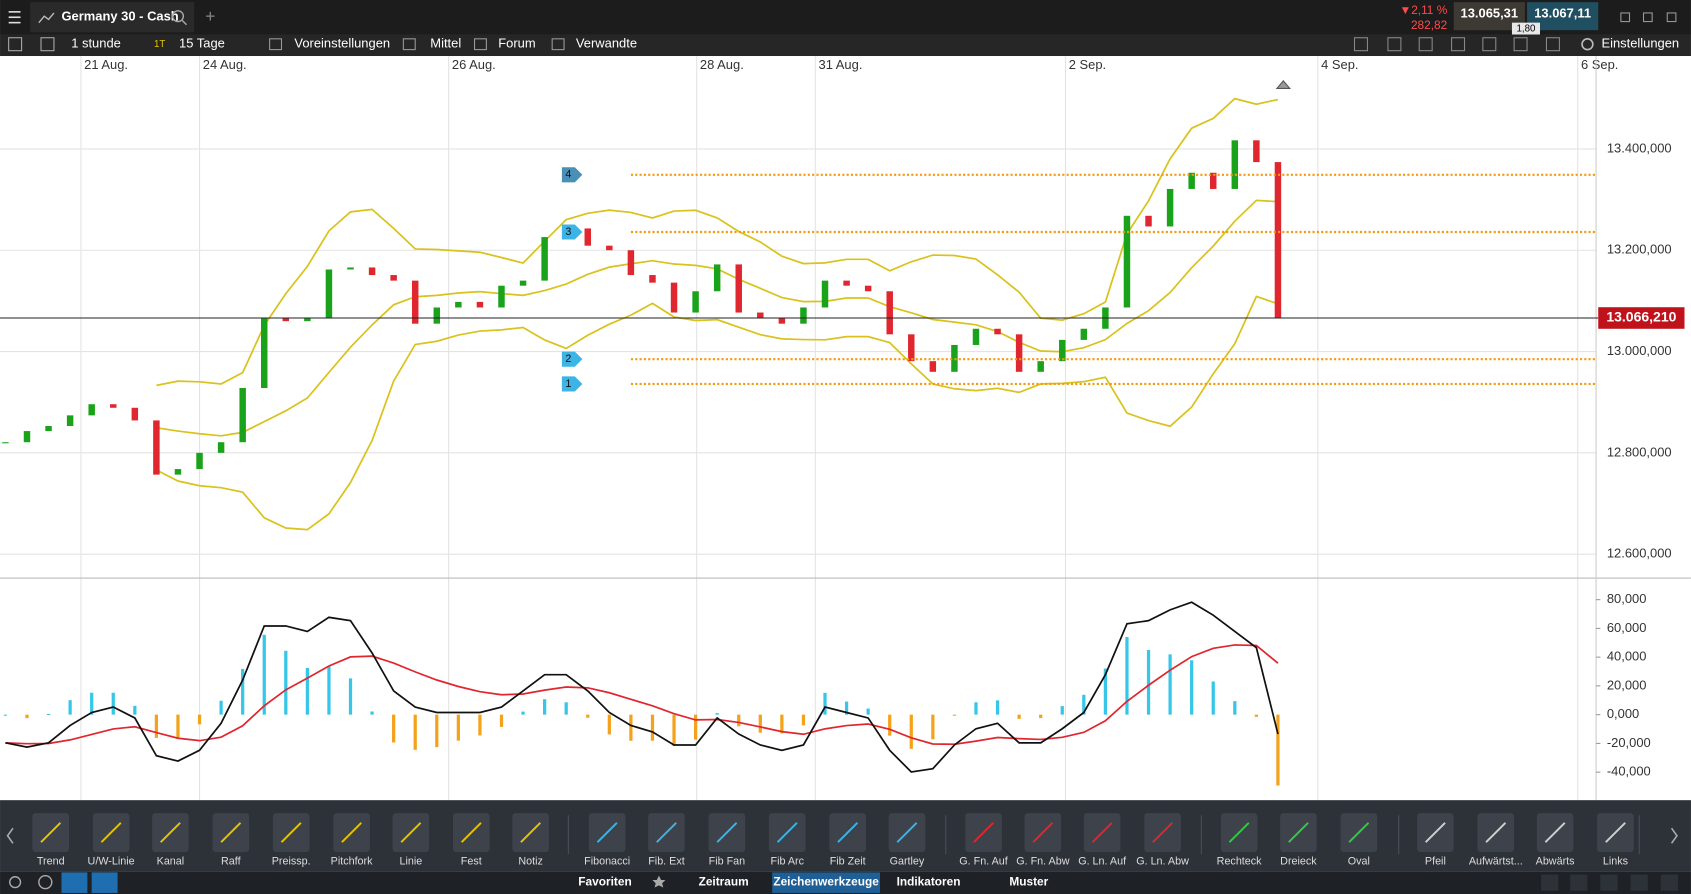  What do you see at coordinates (1639, 249) in the screenshot?
I see `y-tick-label: 13.200,000` at bounding box center [1639, 249].